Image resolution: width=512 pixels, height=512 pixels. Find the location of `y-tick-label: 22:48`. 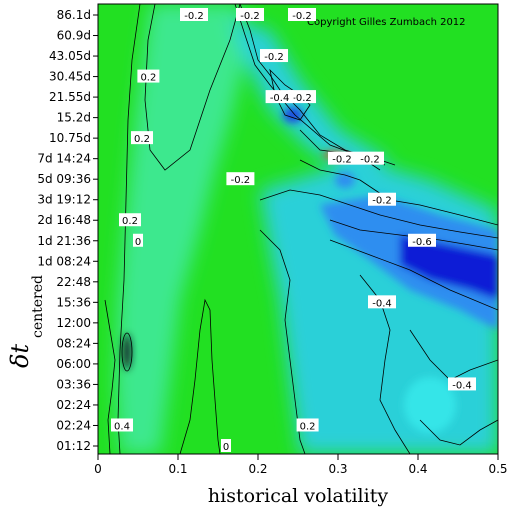

y-tick-label: 22:48 is located at coordinates (73, 282).